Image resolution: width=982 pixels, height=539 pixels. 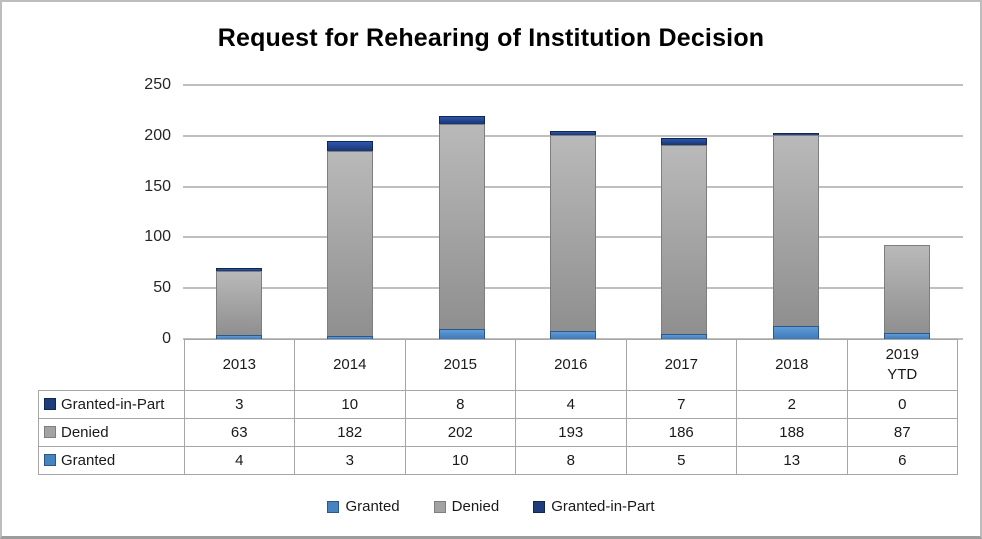 What do you see at coordinates (792, 365) in the screenshot?
I see `category-header: 2018` at bounding box center [792, 365].